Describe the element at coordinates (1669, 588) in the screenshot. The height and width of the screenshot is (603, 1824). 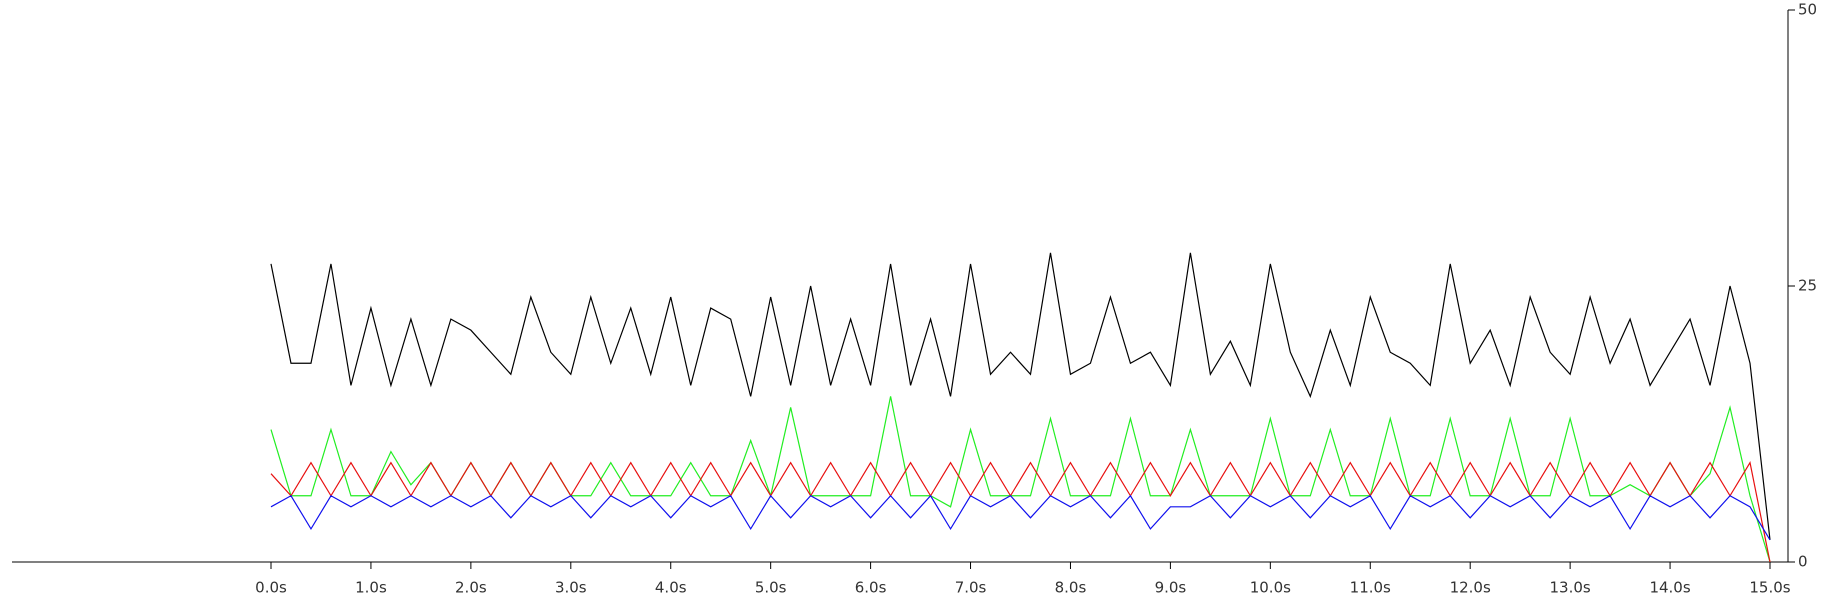
I see `x-tick-label: 14.0s` at that location.